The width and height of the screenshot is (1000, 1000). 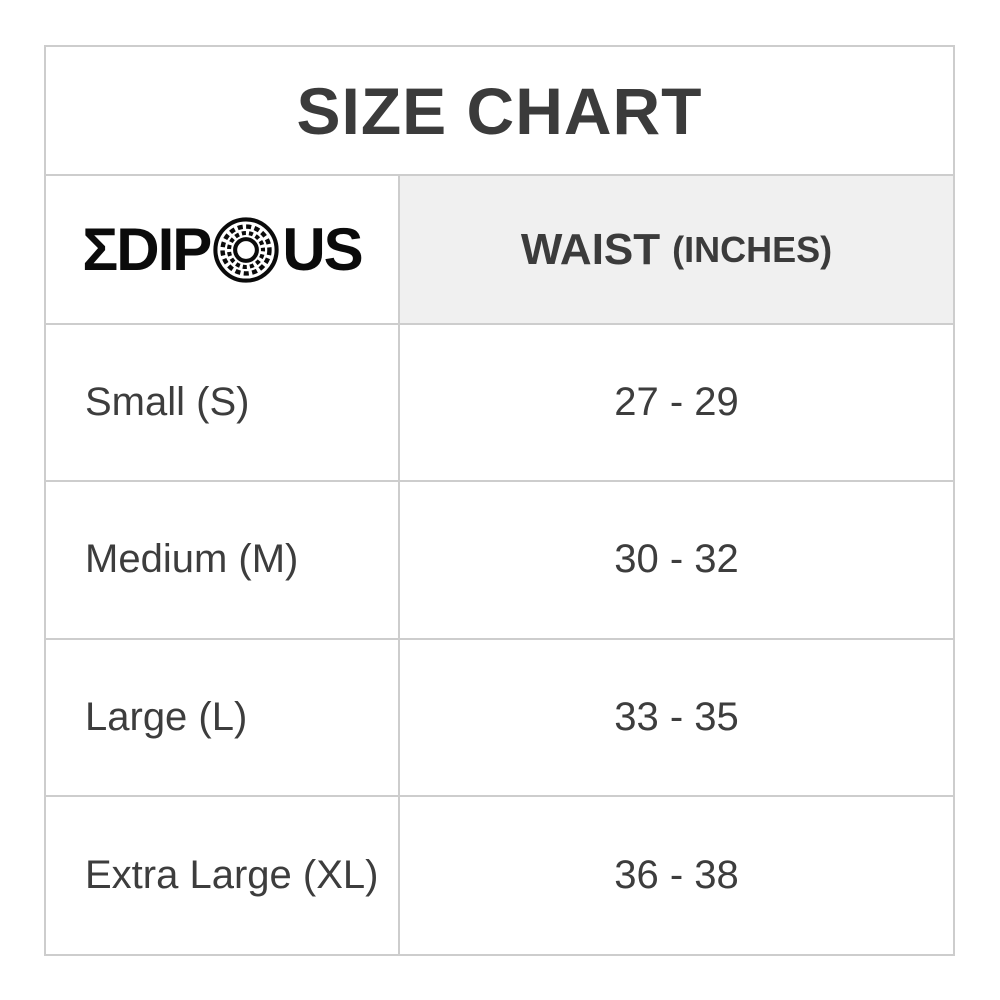 I want to click on size-cell-medium: Medium (M), so click(x=223, y=561).